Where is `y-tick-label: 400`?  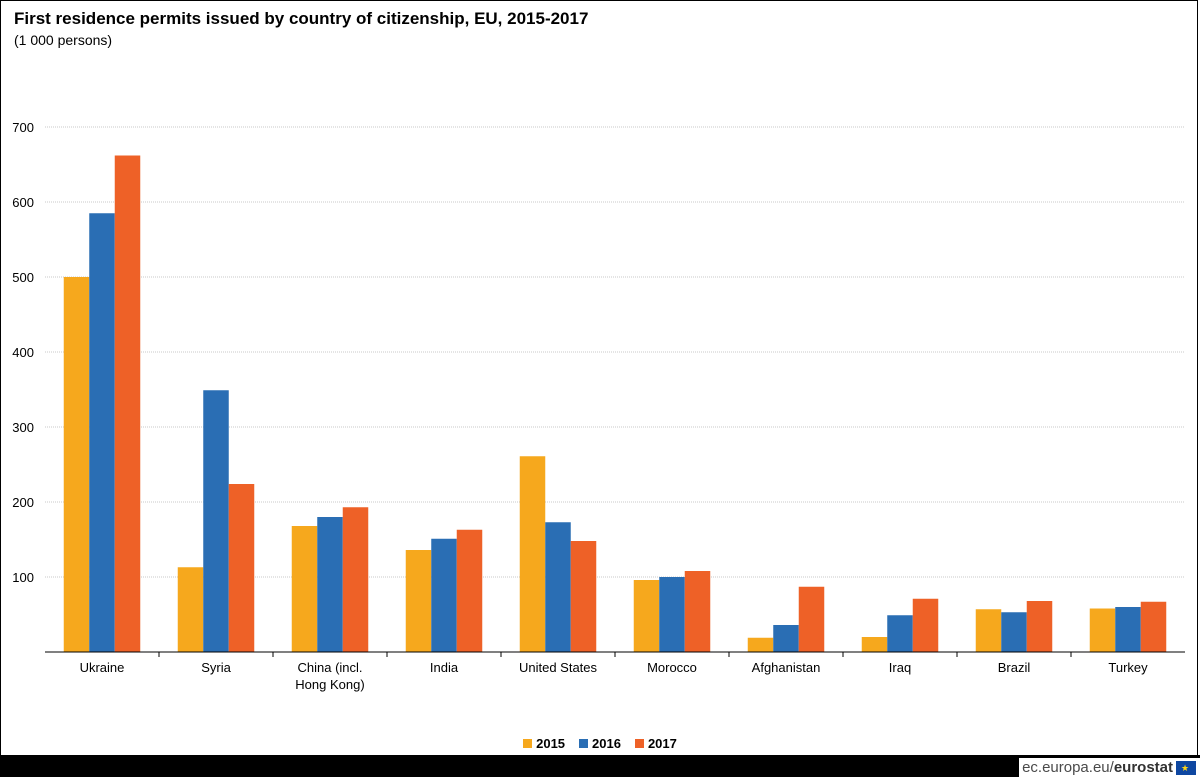
y-tick-label: 400 is located at coordinates (23, 352).